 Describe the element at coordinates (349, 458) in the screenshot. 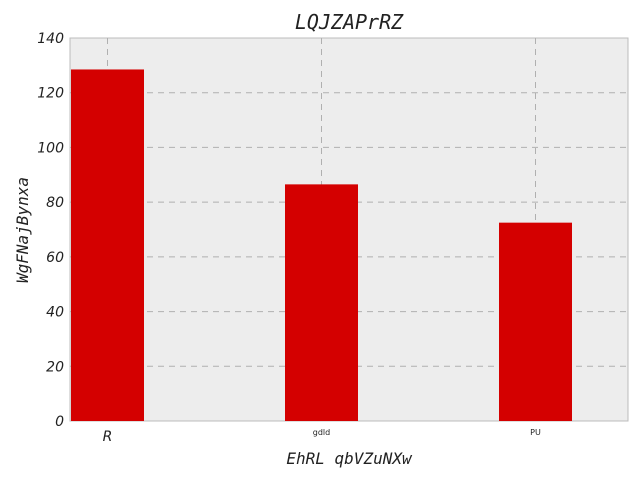

I see `x-axis-label: EhRL qbVZuNXw` at that location.